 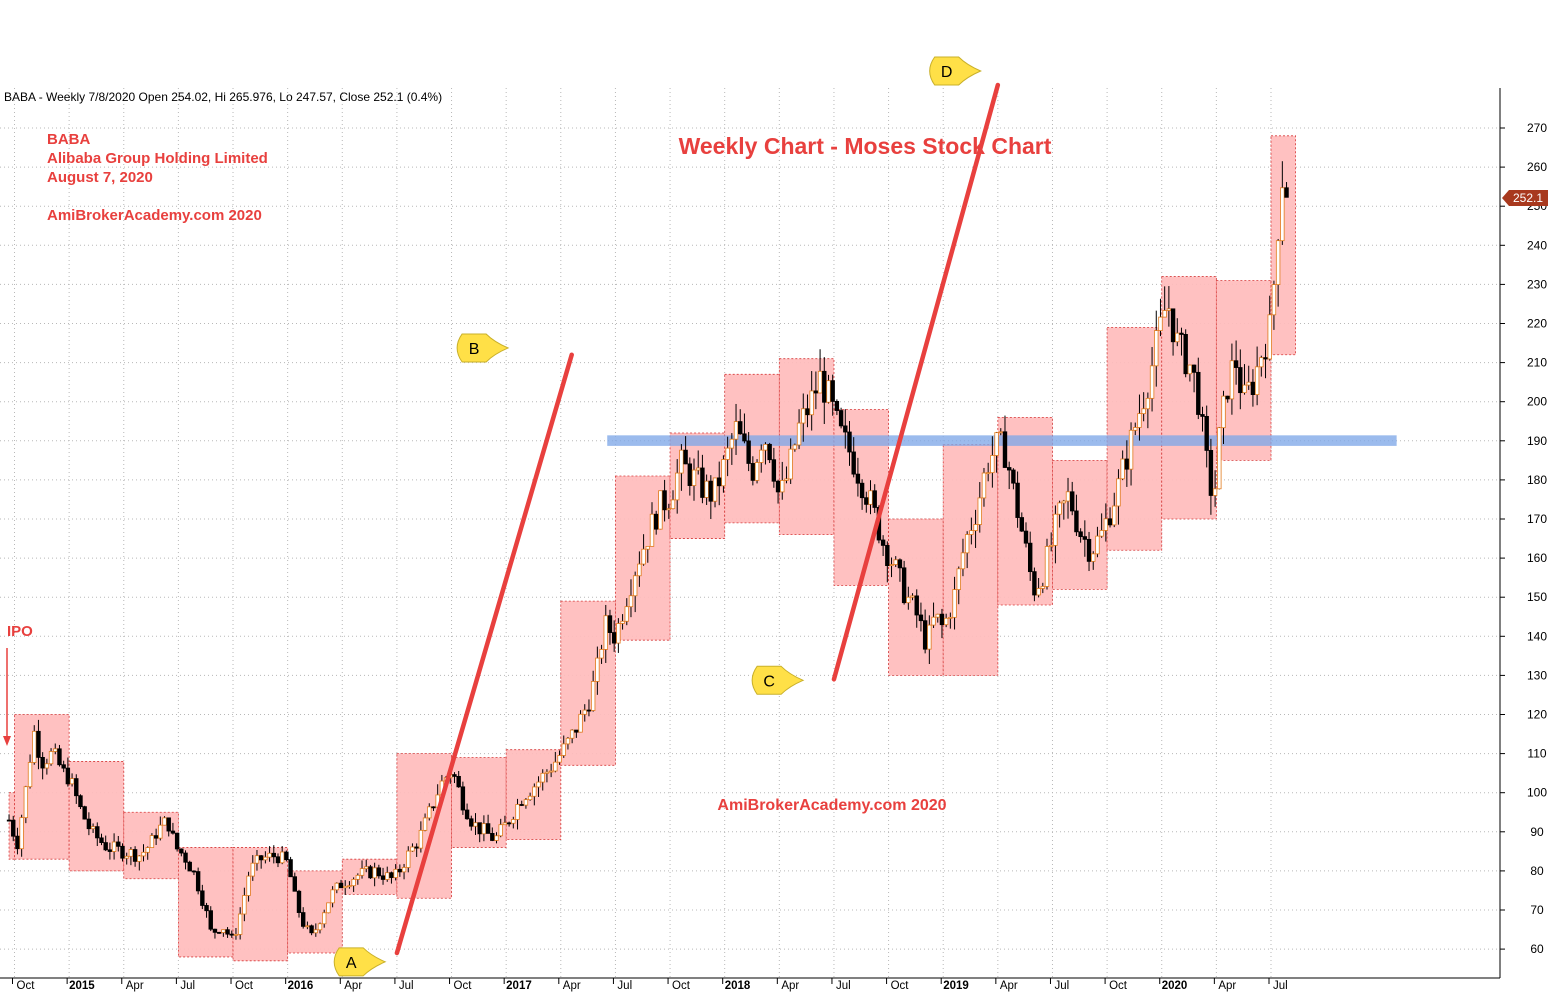 I want to click on y-tick-label: 270, so click(x=1537, y=128).